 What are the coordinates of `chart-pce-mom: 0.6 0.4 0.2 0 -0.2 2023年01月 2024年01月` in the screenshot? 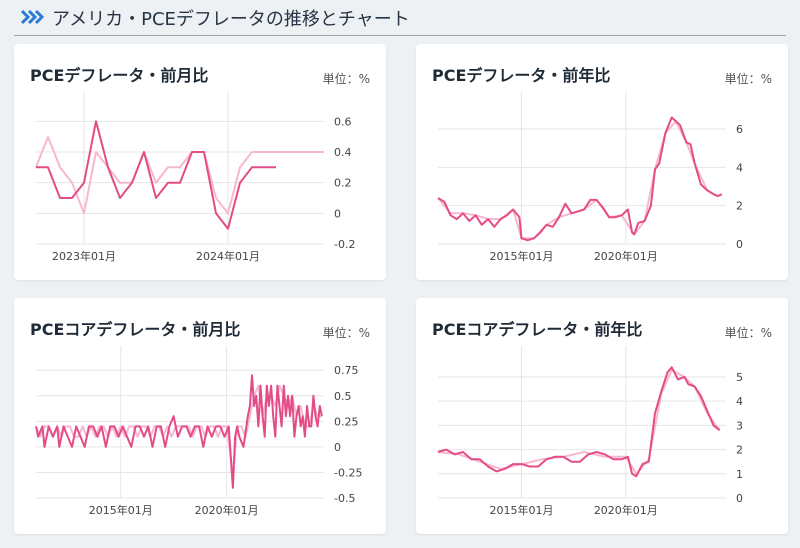 It's located at (195, 177).